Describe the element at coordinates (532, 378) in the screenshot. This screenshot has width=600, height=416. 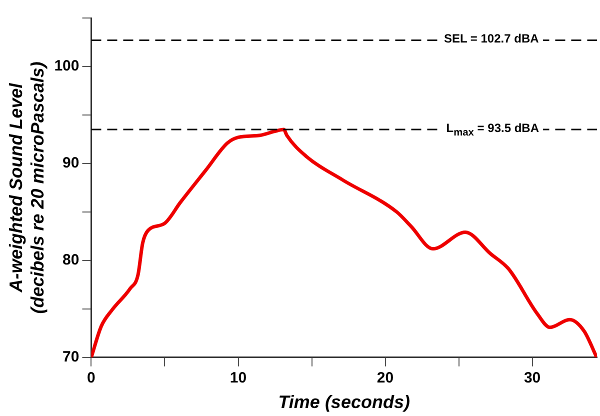
I see `x-tick-label: 30` at that location.